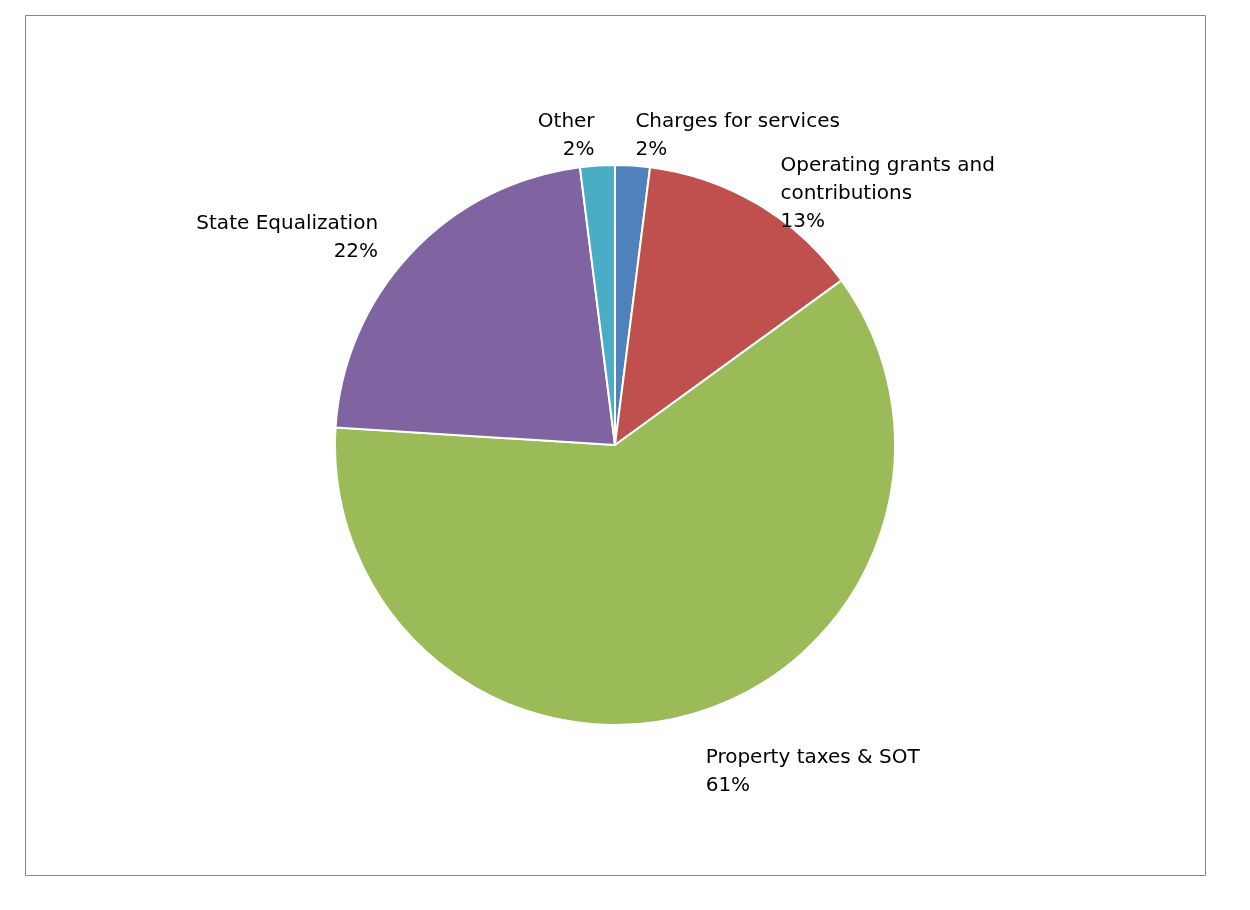 This screenshot has width=1250, height=910. Describe the element at coordinates (287, 221) in the screenshot. I see `slice-label: State Equalization` at that location.